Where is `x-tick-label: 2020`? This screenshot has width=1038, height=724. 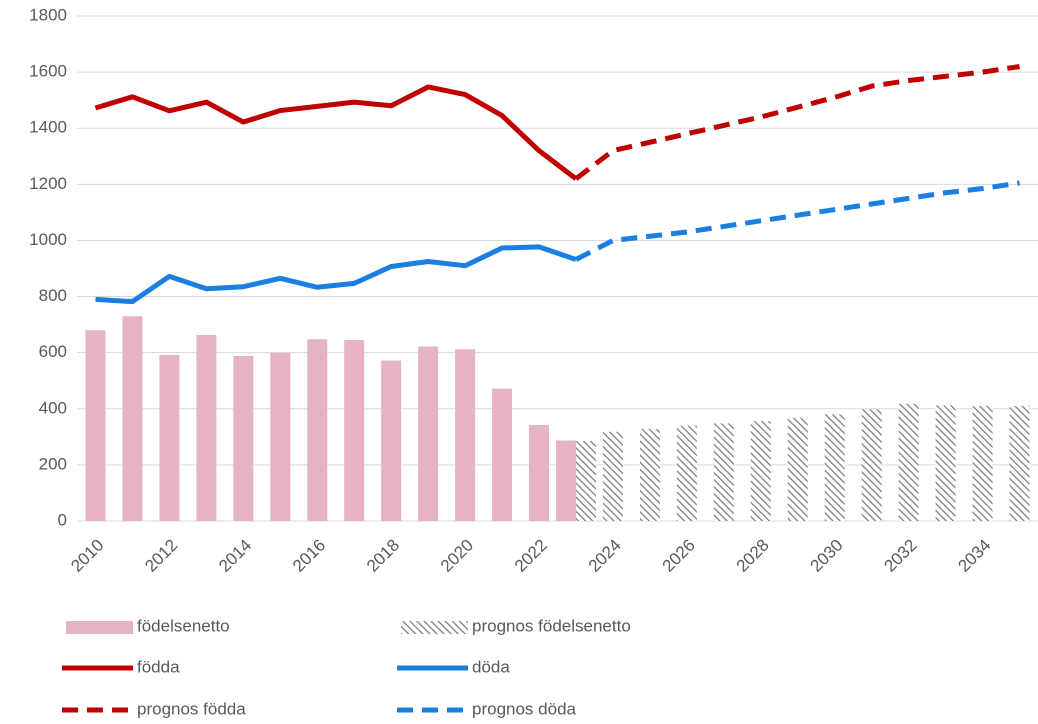
x-tick-label: 2020 is located at coordinates (457, 556).